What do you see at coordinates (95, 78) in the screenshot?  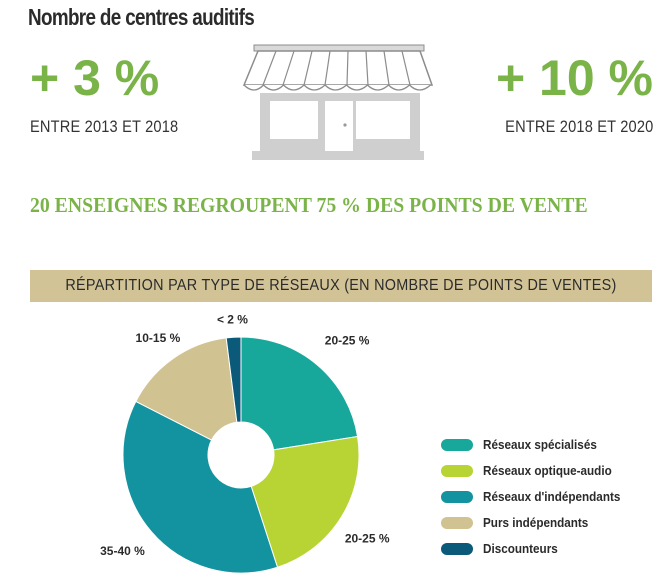 I see `growth-value-2013-2018: + 3 %` at bounding box center [95, 78].